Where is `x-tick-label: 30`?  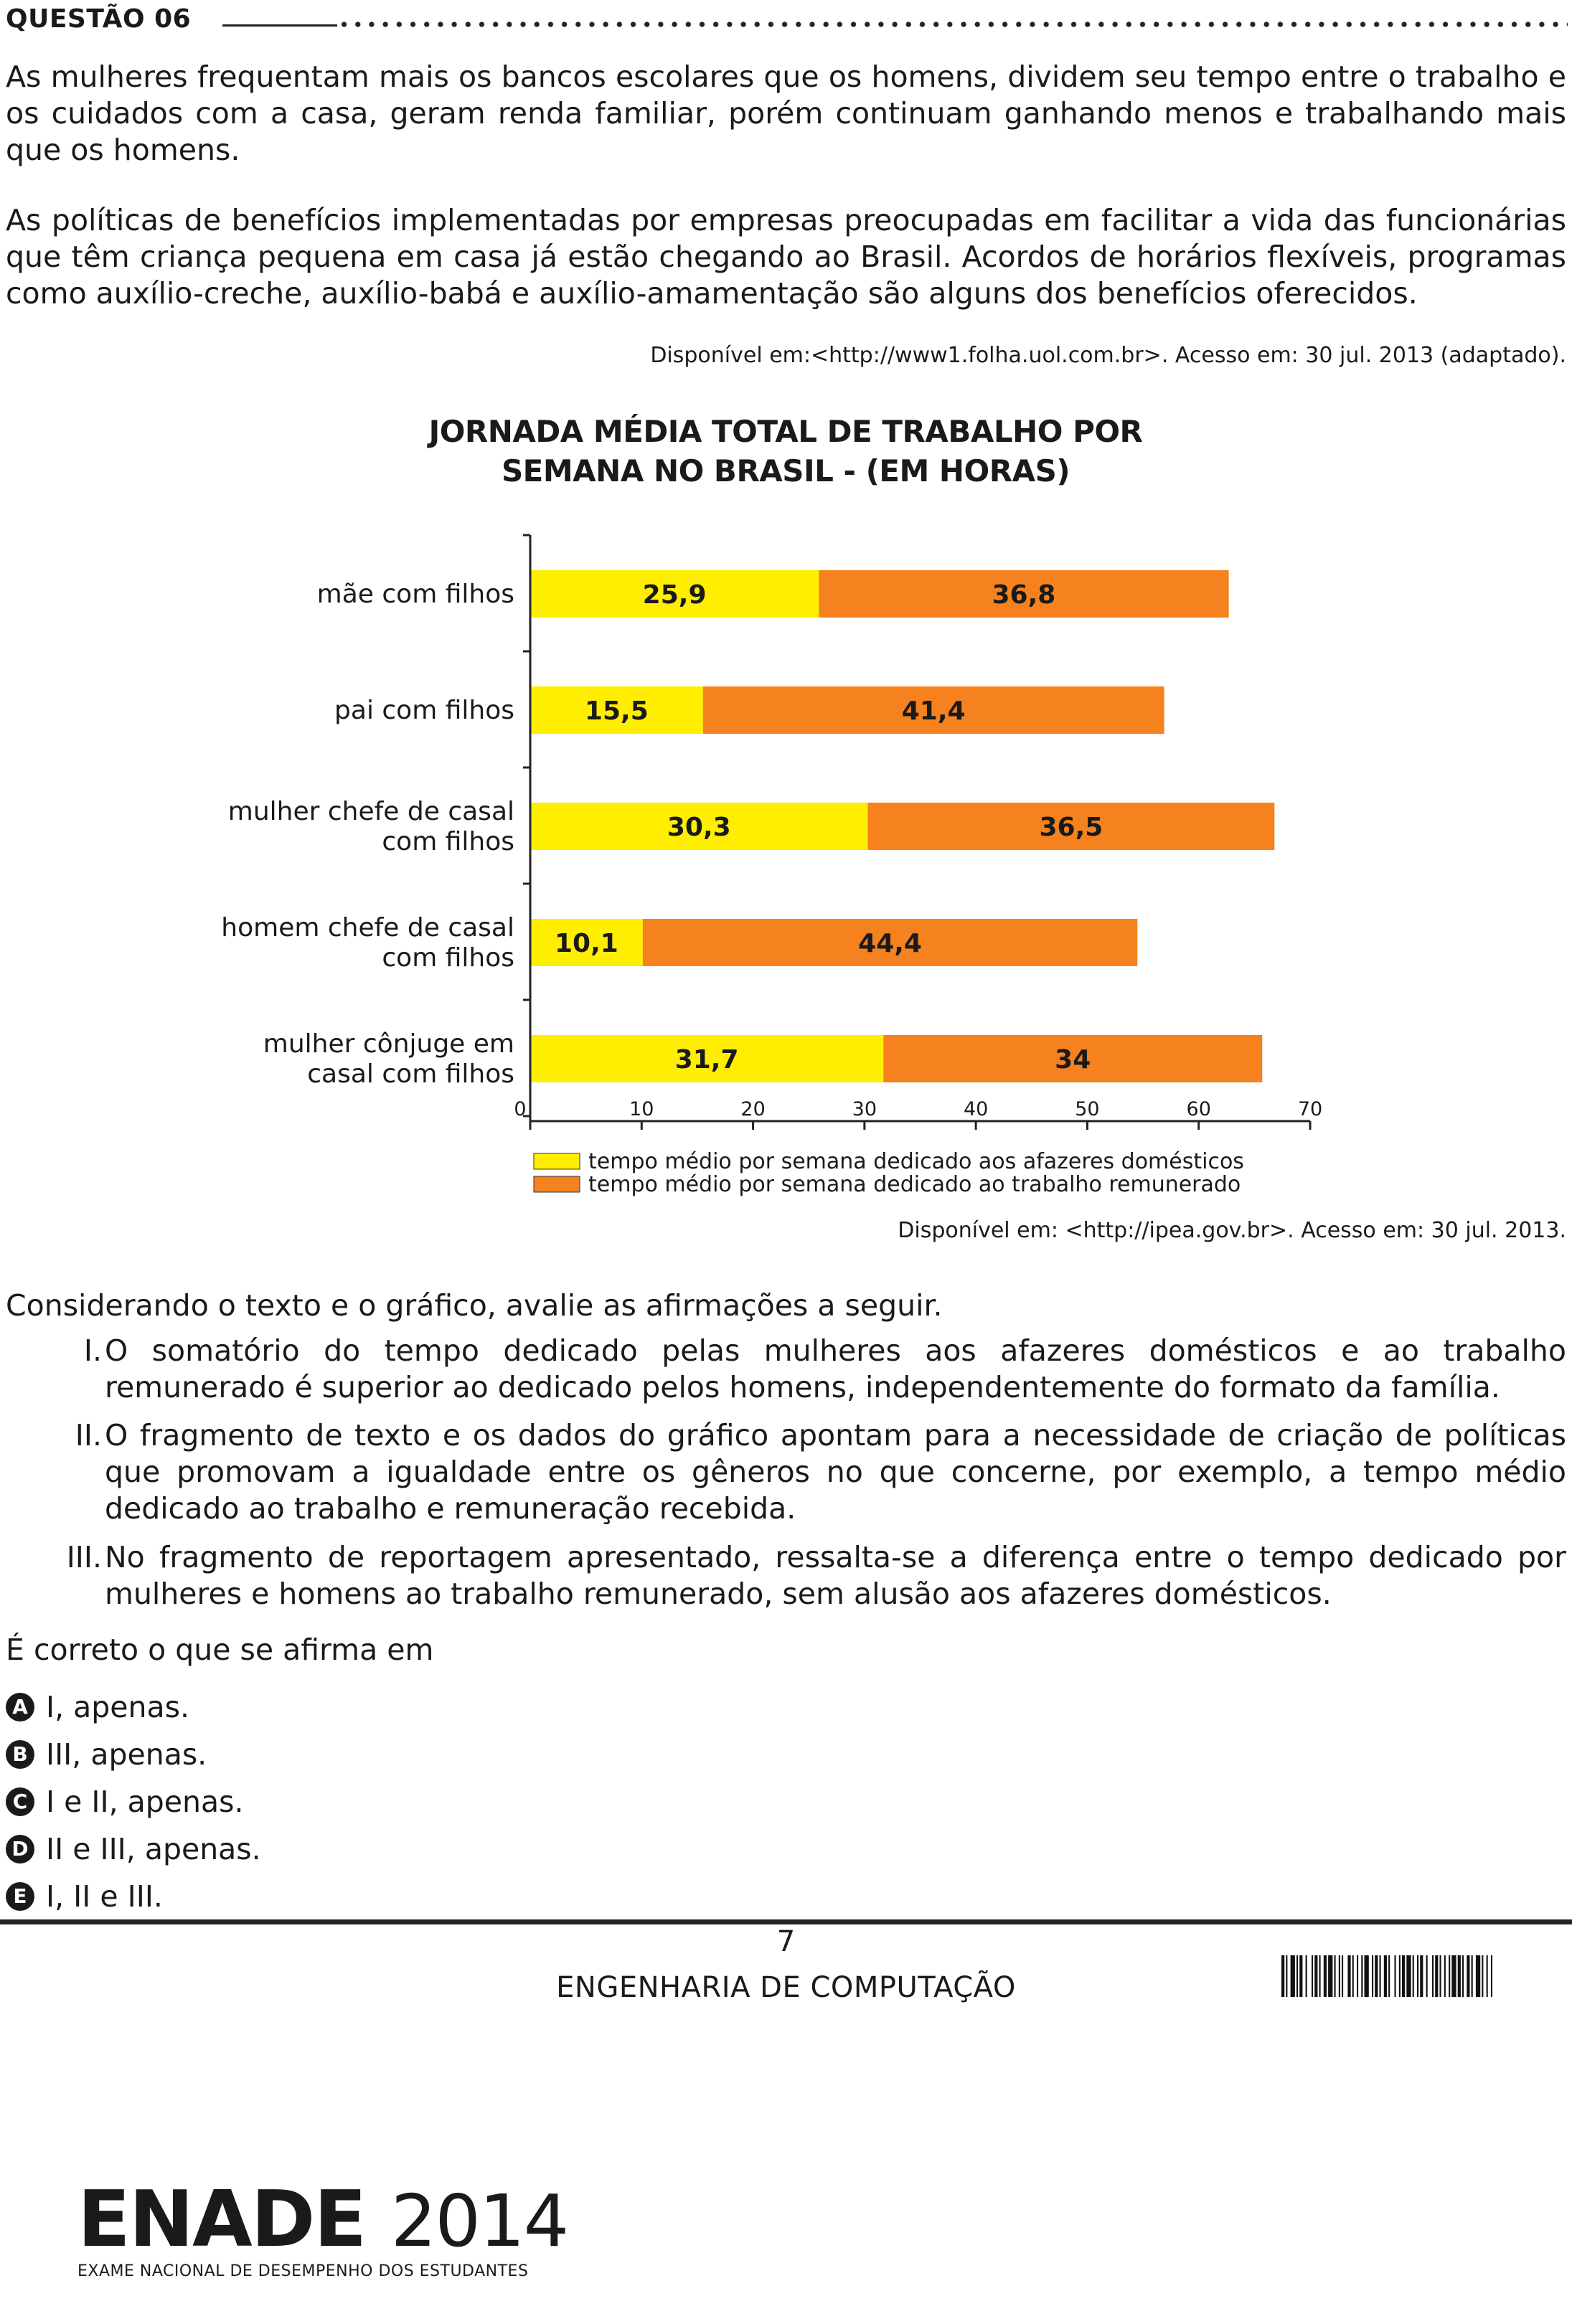
x-tick-label: 30 is located at coordinates (864, 1109).